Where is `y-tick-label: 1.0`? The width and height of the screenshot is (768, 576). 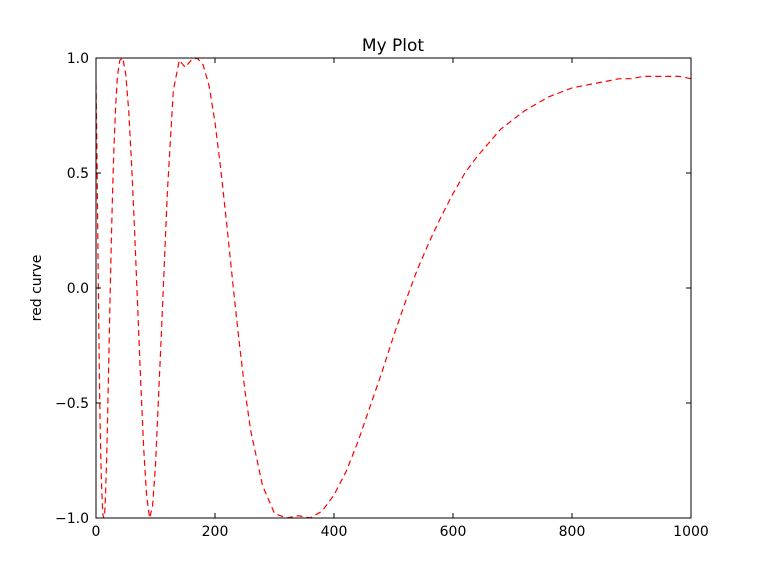 y-tick-label: 1.0 is located at coordinates (78, 59).